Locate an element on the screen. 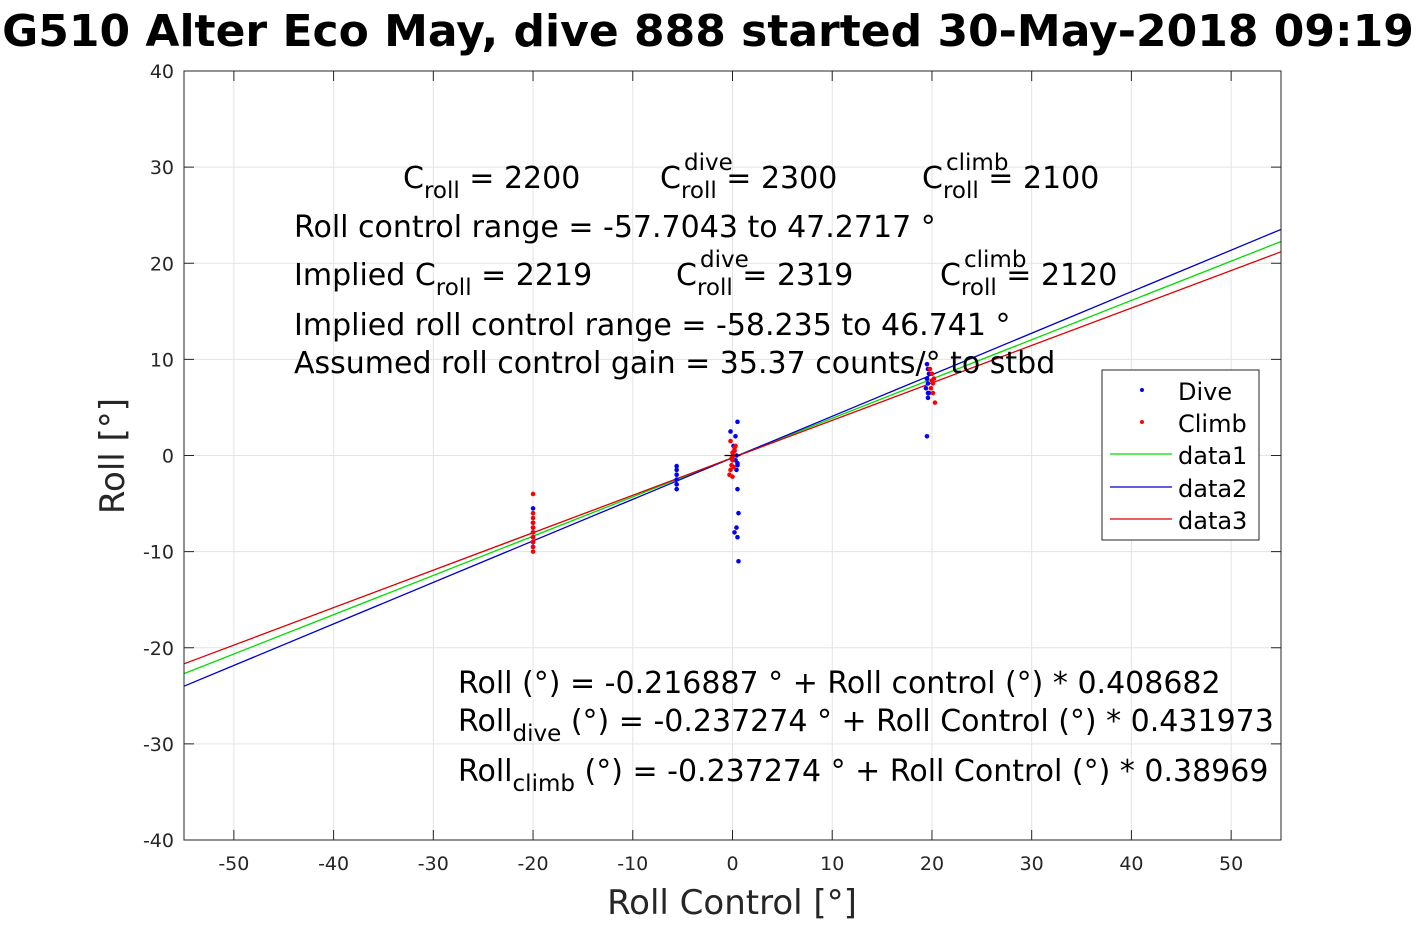  annotation-implied-c-roll: Implied Croll = 2219 is located at coordinates (443, 279).